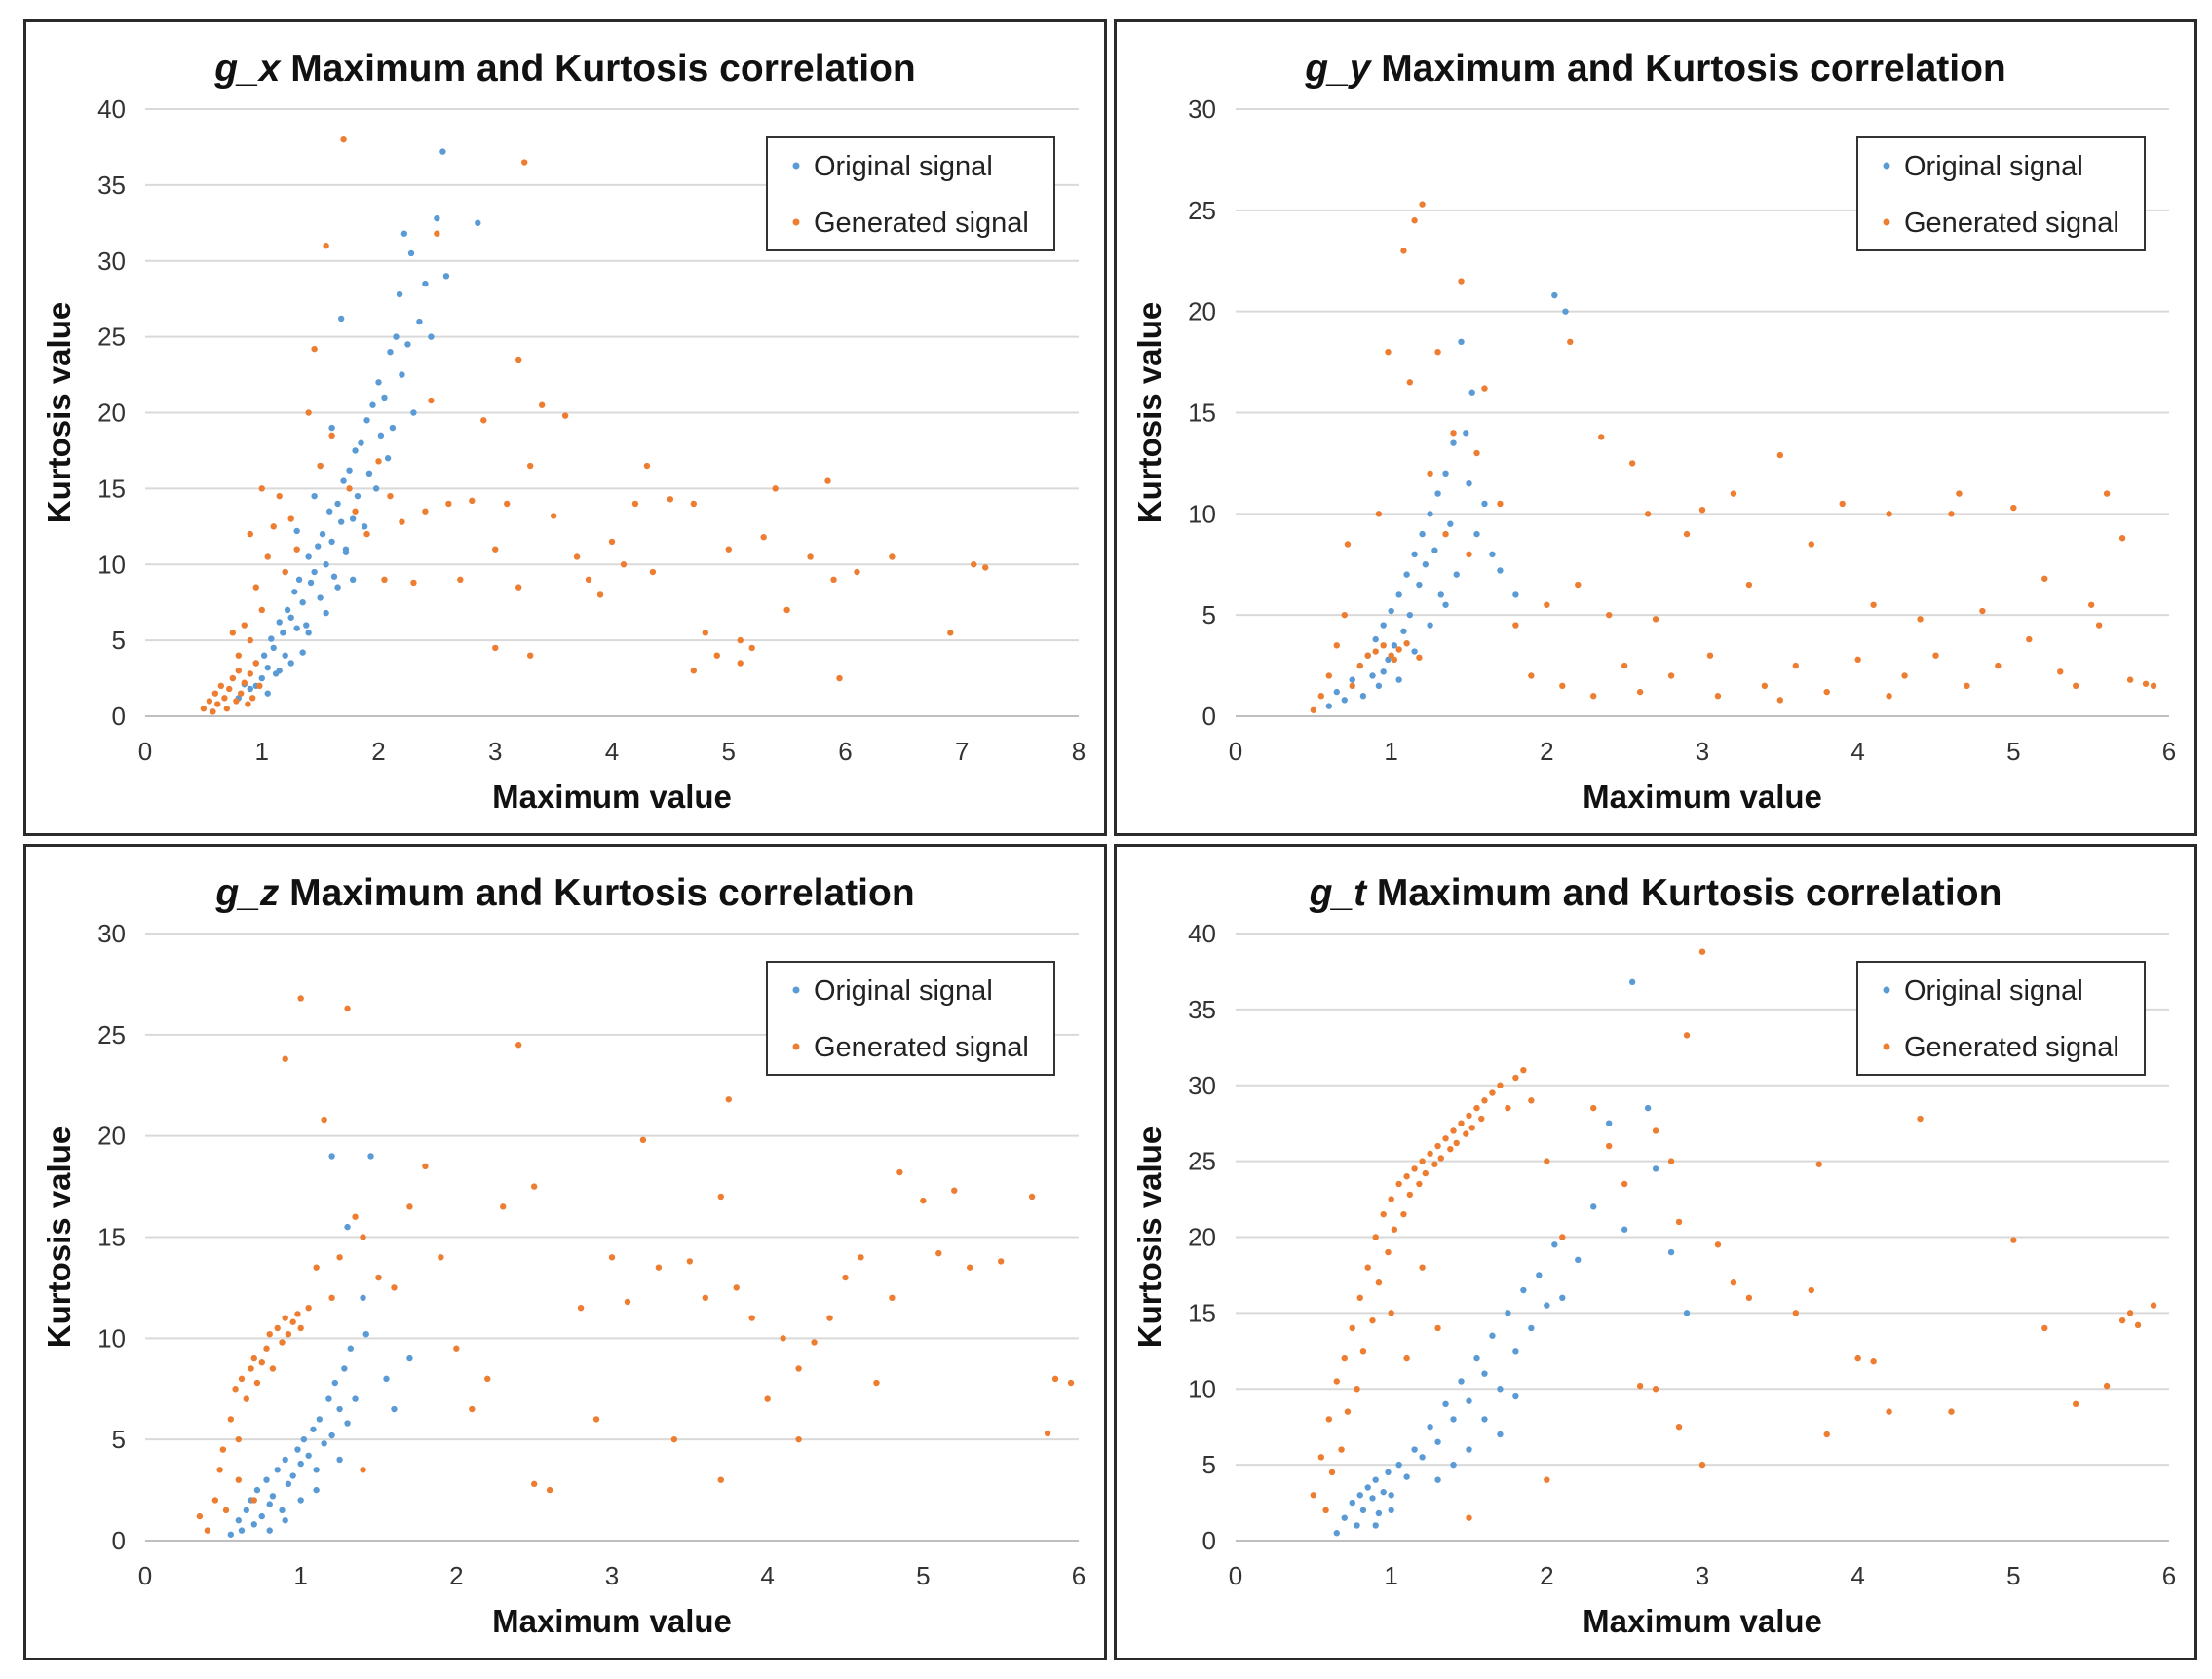 The image size is (2212, 1679). What do you see at coordinates (262, 752) in the screenshot?
I see `x-tick-label: 1` at bounding box center [262, 752].